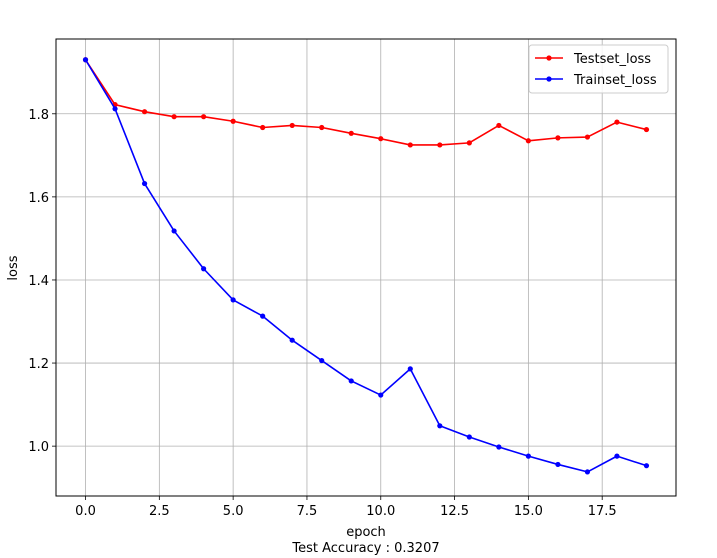  I want to click on legend-box, so click(598, 69).